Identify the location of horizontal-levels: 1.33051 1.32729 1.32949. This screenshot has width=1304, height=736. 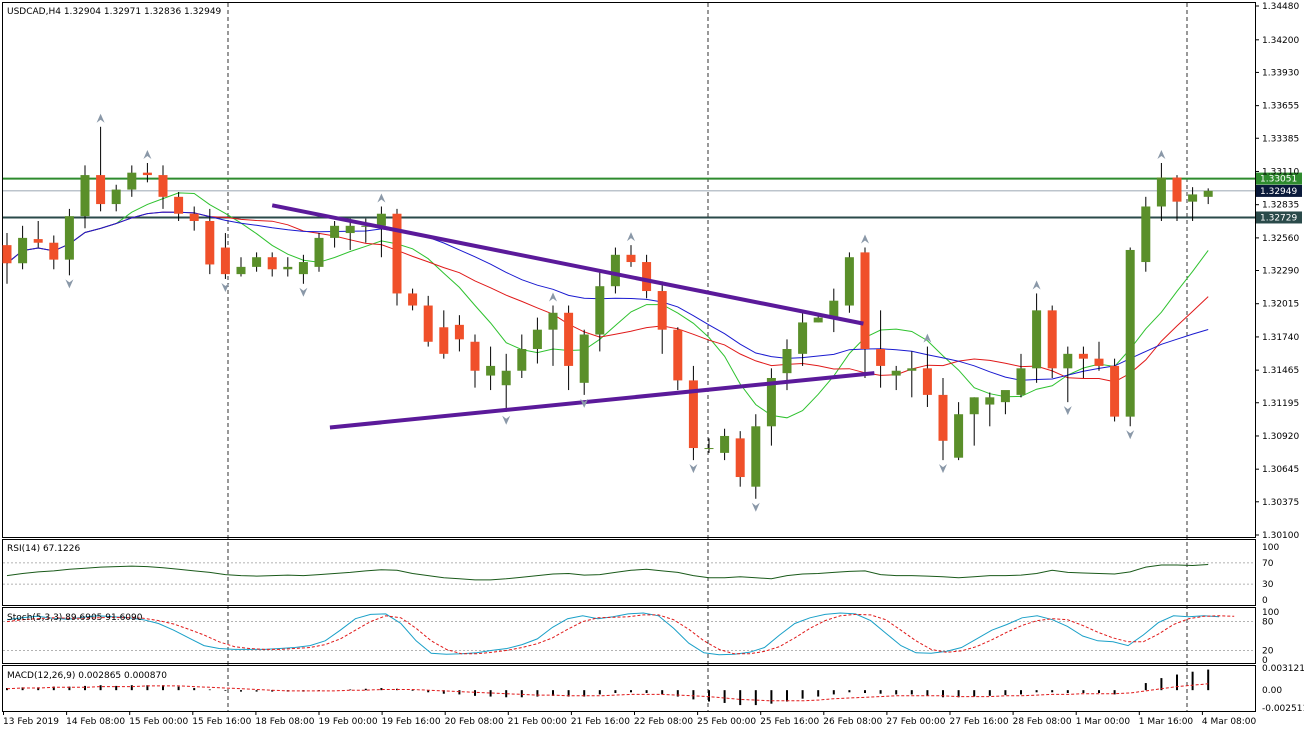
(652, 198).